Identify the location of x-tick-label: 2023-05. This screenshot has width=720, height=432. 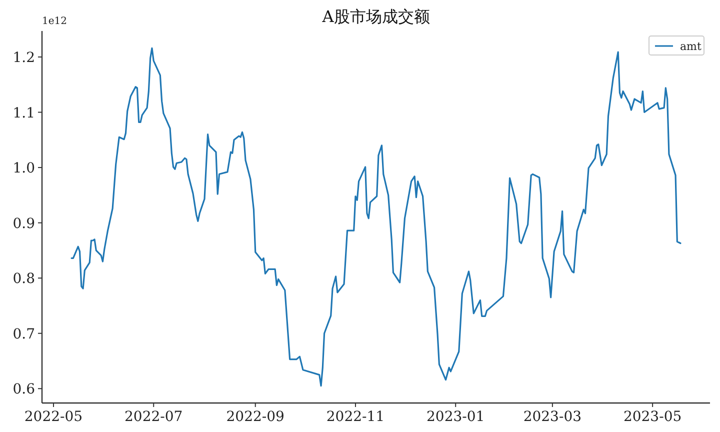
(652, 417).